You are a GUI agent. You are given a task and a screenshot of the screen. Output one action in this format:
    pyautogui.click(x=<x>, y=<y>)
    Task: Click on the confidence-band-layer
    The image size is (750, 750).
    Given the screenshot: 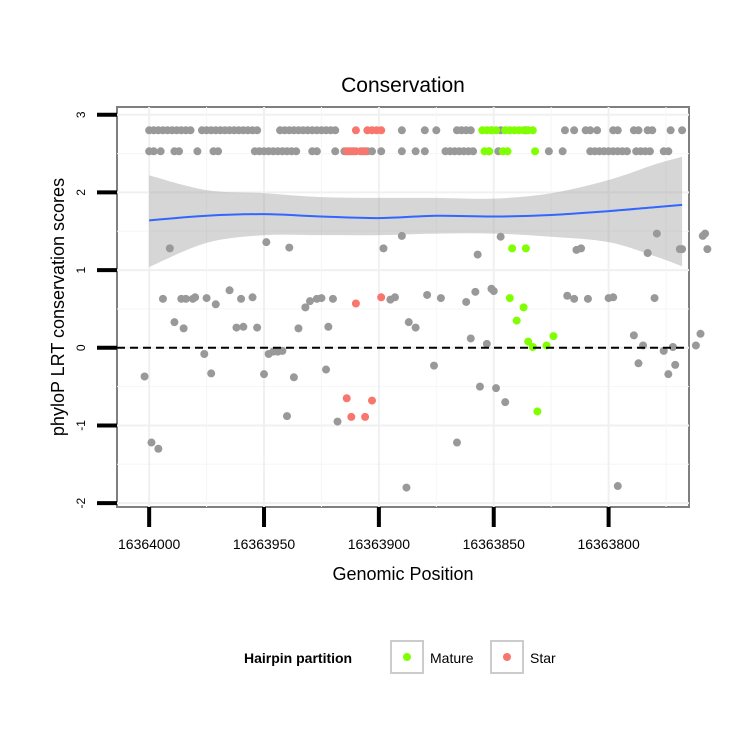 What is the action you would take?
    pyautogui.click(x=416, y=211)
    